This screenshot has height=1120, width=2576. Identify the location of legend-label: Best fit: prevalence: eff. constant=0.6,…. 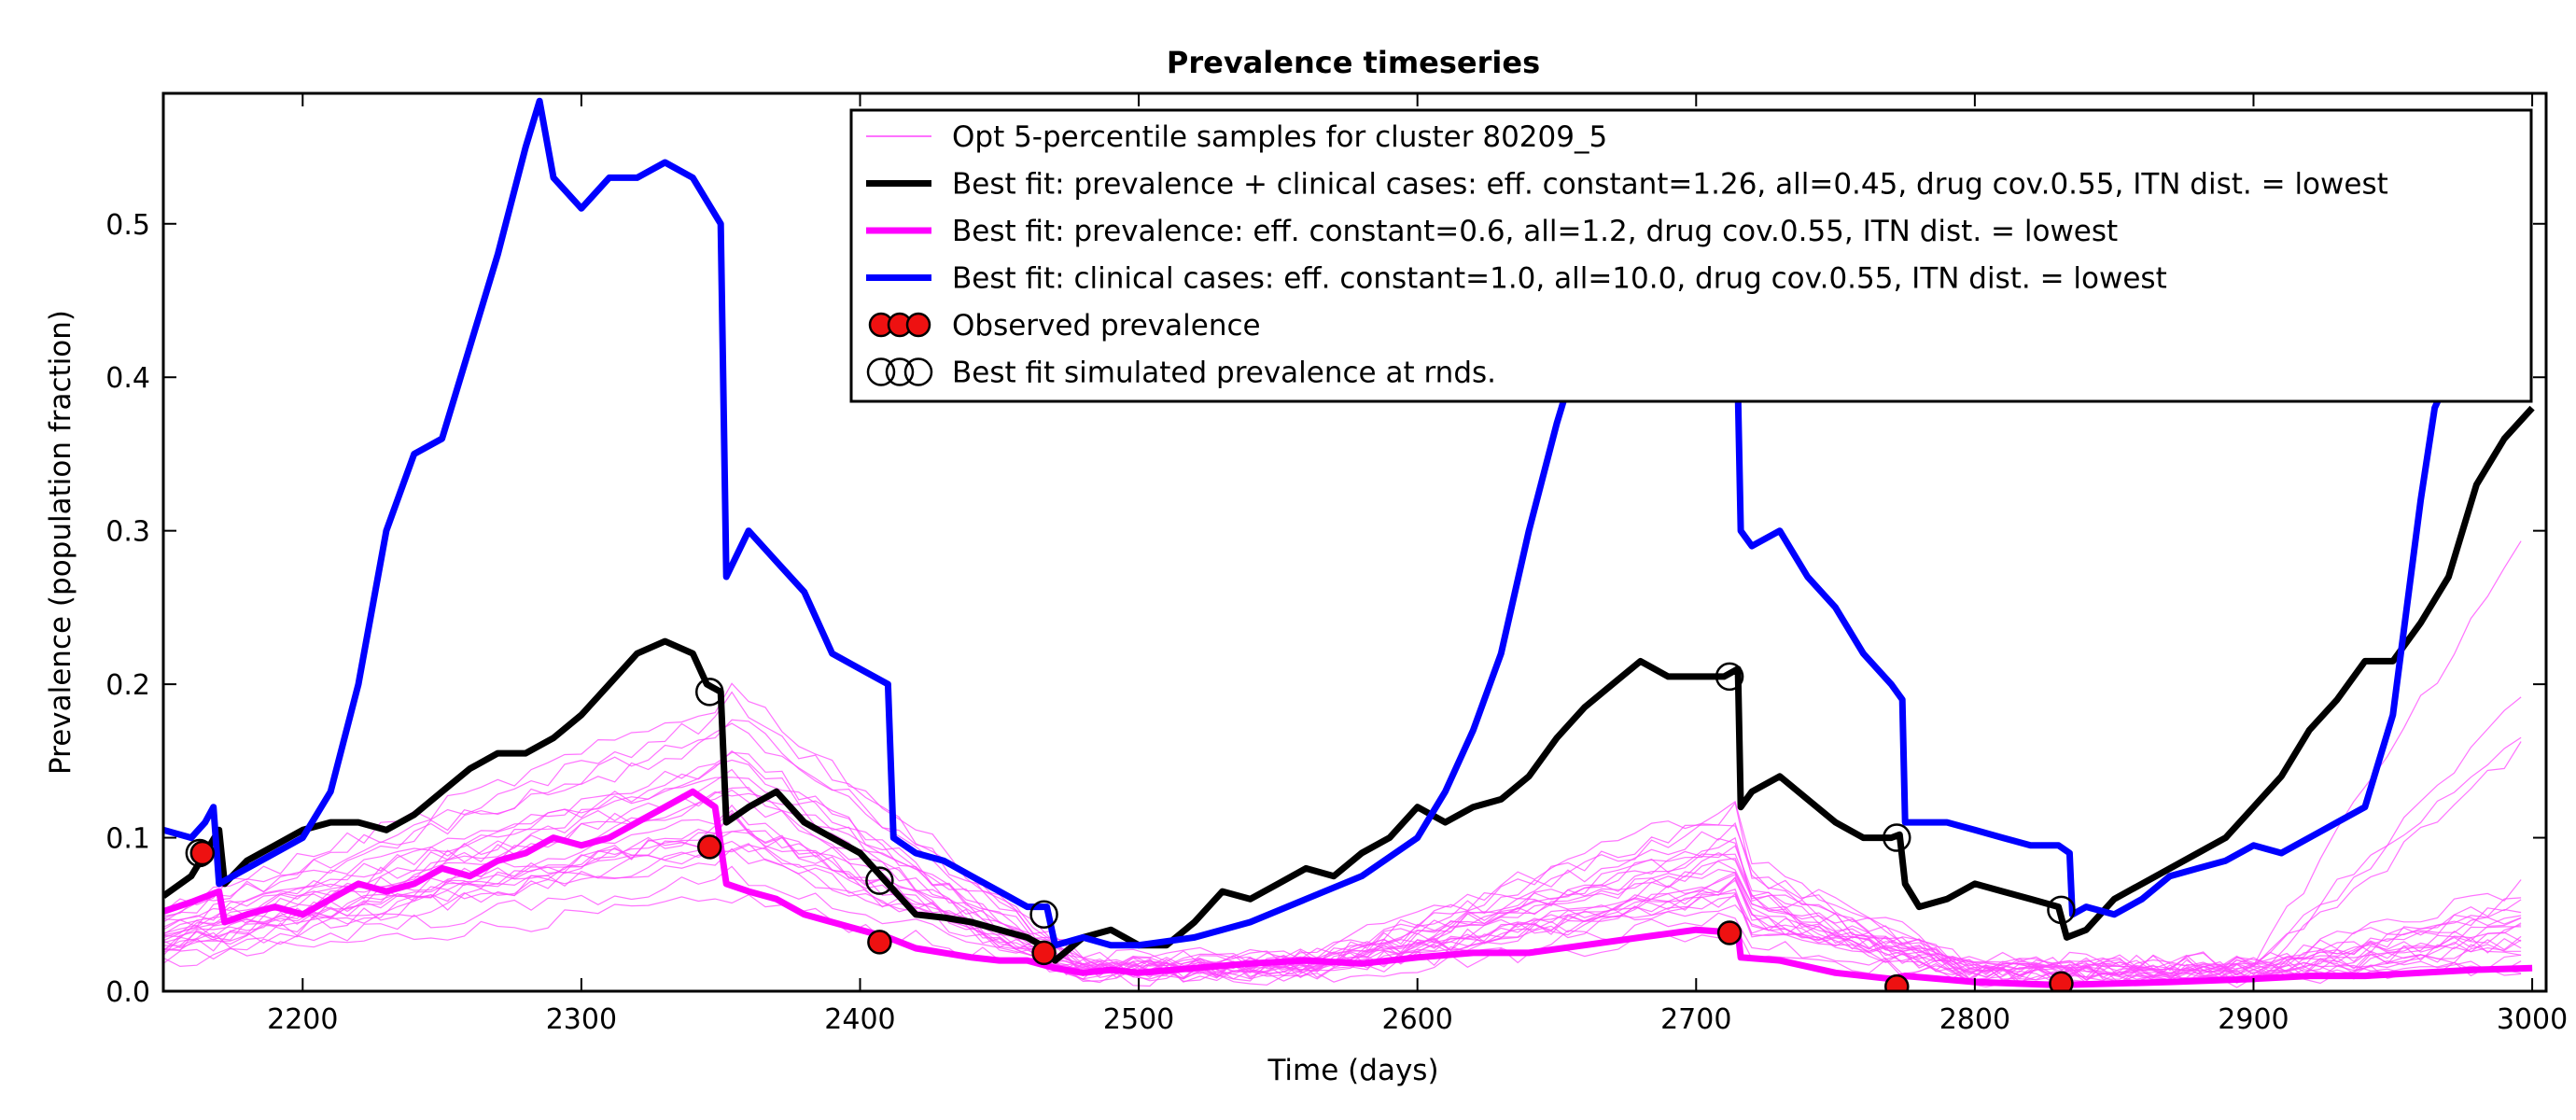
(1535, 231).